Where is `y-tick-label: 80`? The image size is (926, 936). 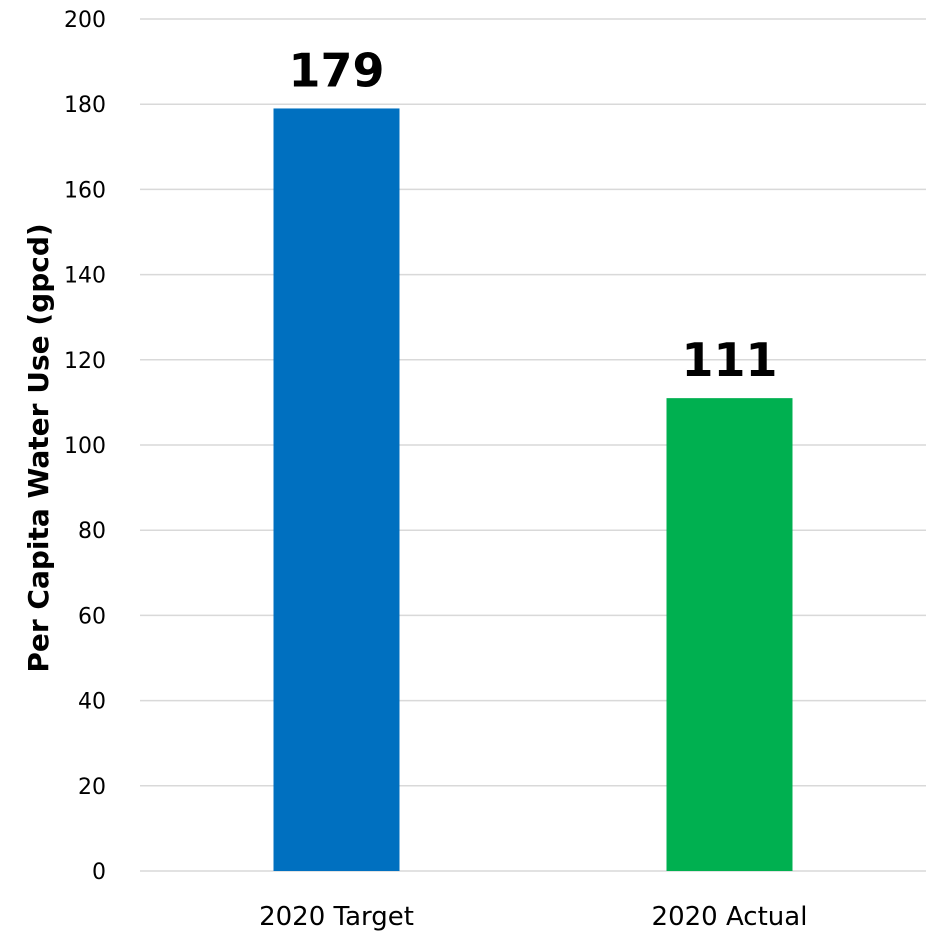
y-tick-label: 80 is located at coordinates (92, 531).